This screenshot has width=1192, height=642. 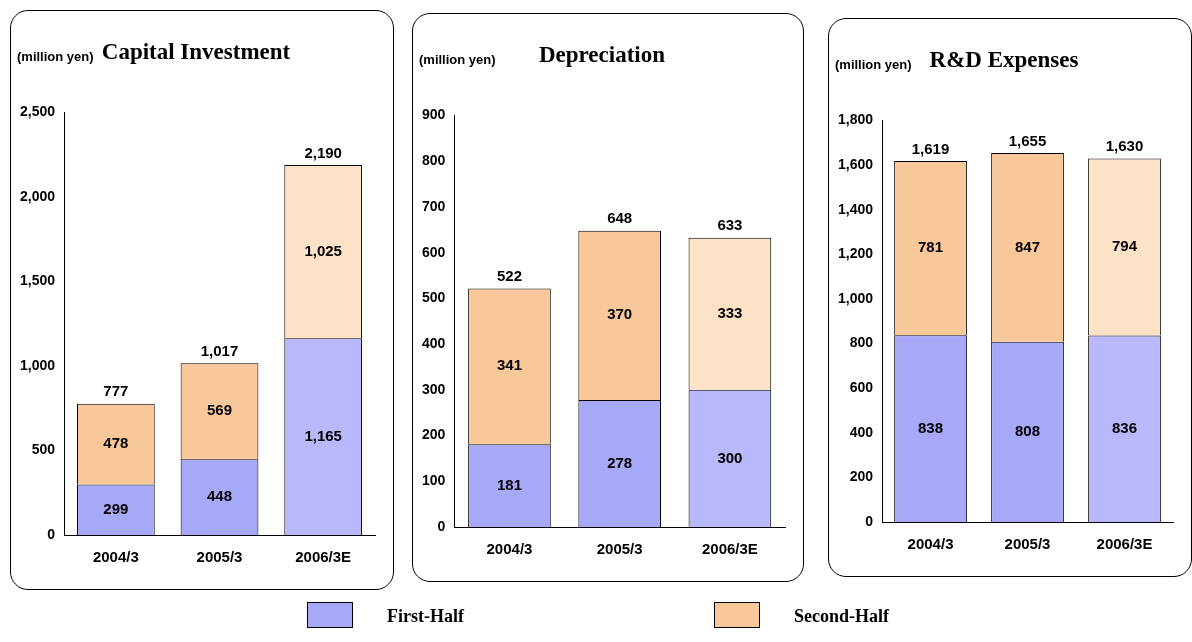 I want to click on y-tick-label: 1,200, so click(x=855, y=253).